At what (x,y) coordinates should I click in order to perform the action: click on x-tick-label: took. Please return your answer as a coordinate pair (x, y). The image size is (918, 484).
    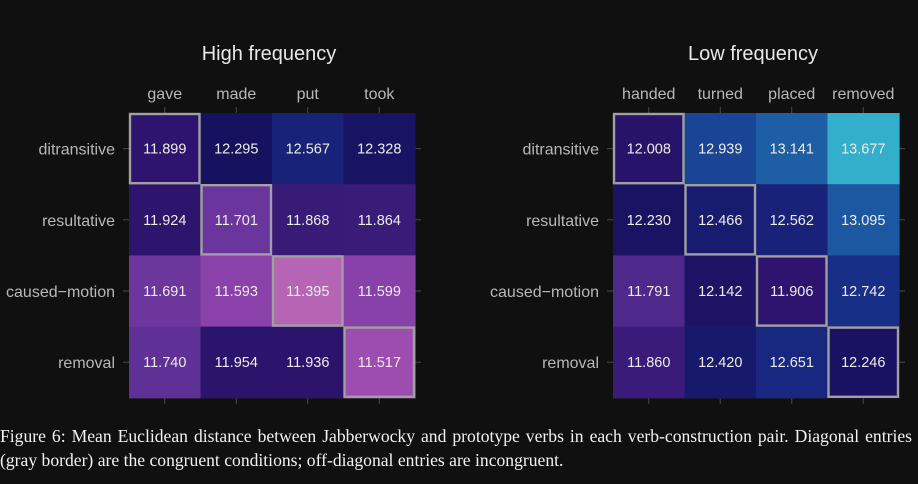
    Looking at the image, I should click on (379, 94).